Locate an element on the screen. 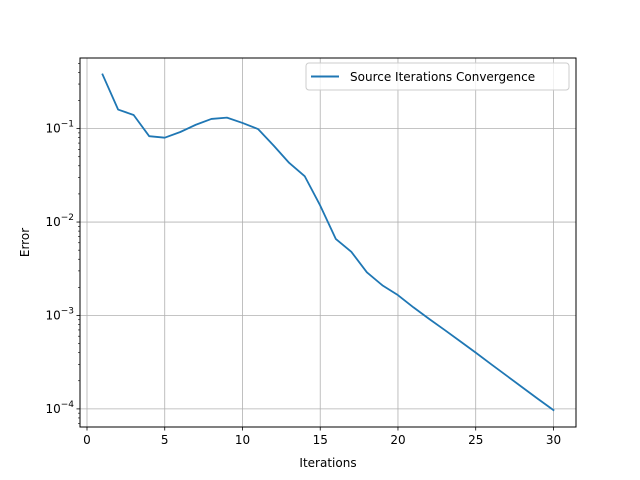 The image size is (640, 480). y-tick-label: 10⁻³ is located at coordinates (59, 314).